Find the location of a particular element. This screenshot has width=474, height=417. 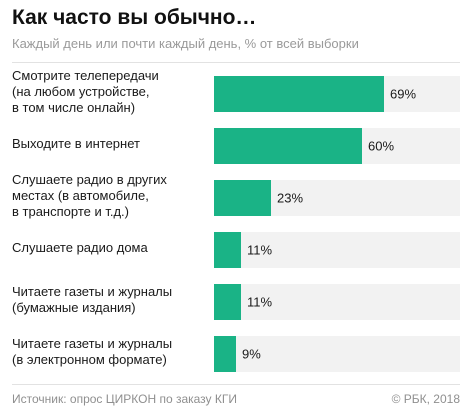

value-label: 69% is located at coordinates (403, 94).